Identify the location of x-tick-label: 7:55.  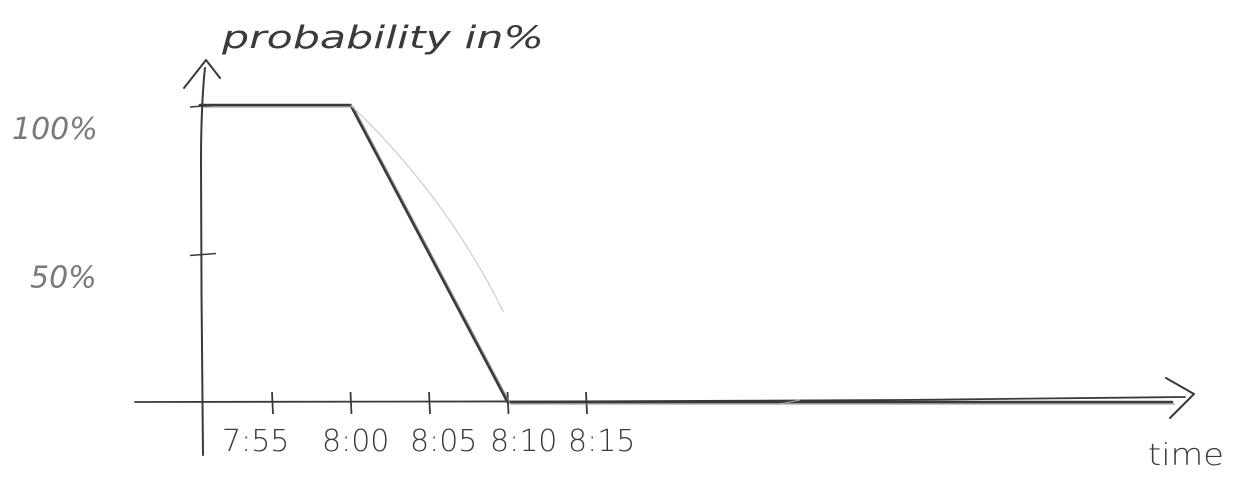
(255, 441).